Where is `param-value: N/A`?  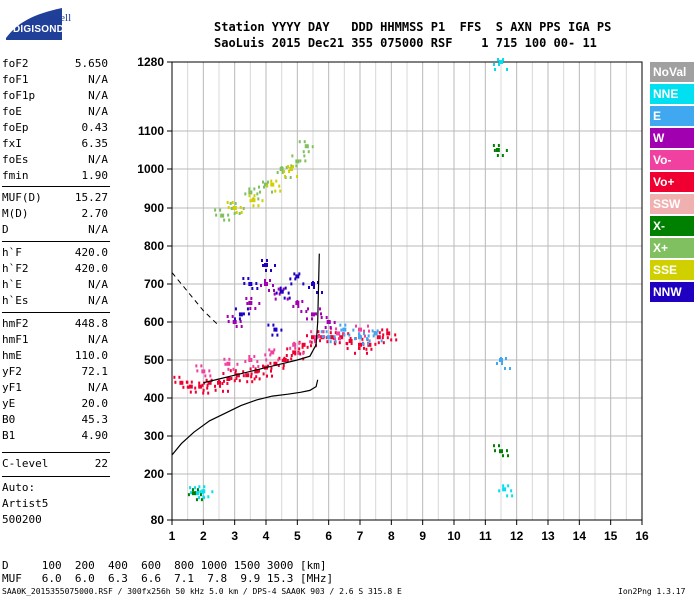
param-value: N/A is located at coordinates (98, 95).